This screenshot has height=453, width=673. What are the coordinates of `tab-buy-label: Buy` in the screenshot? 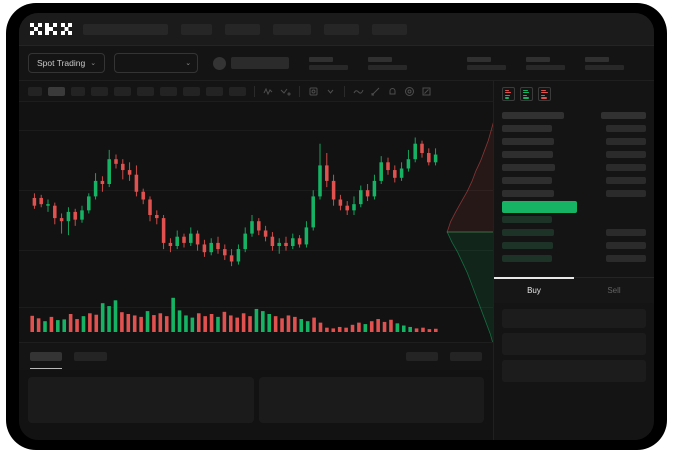 It's located at (534, 290).